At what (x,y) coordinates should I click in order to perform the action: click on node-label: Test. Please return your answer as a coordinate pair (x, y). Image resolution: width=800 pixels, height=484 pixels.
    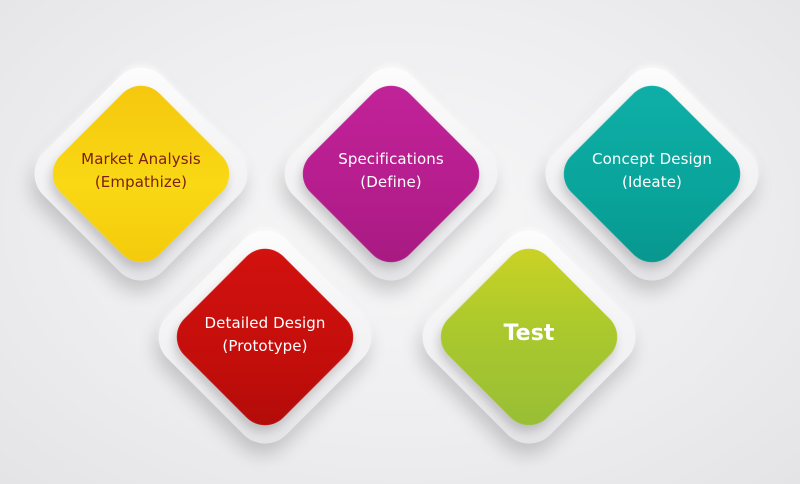
    Looking at the image, I should click on (529, 333).